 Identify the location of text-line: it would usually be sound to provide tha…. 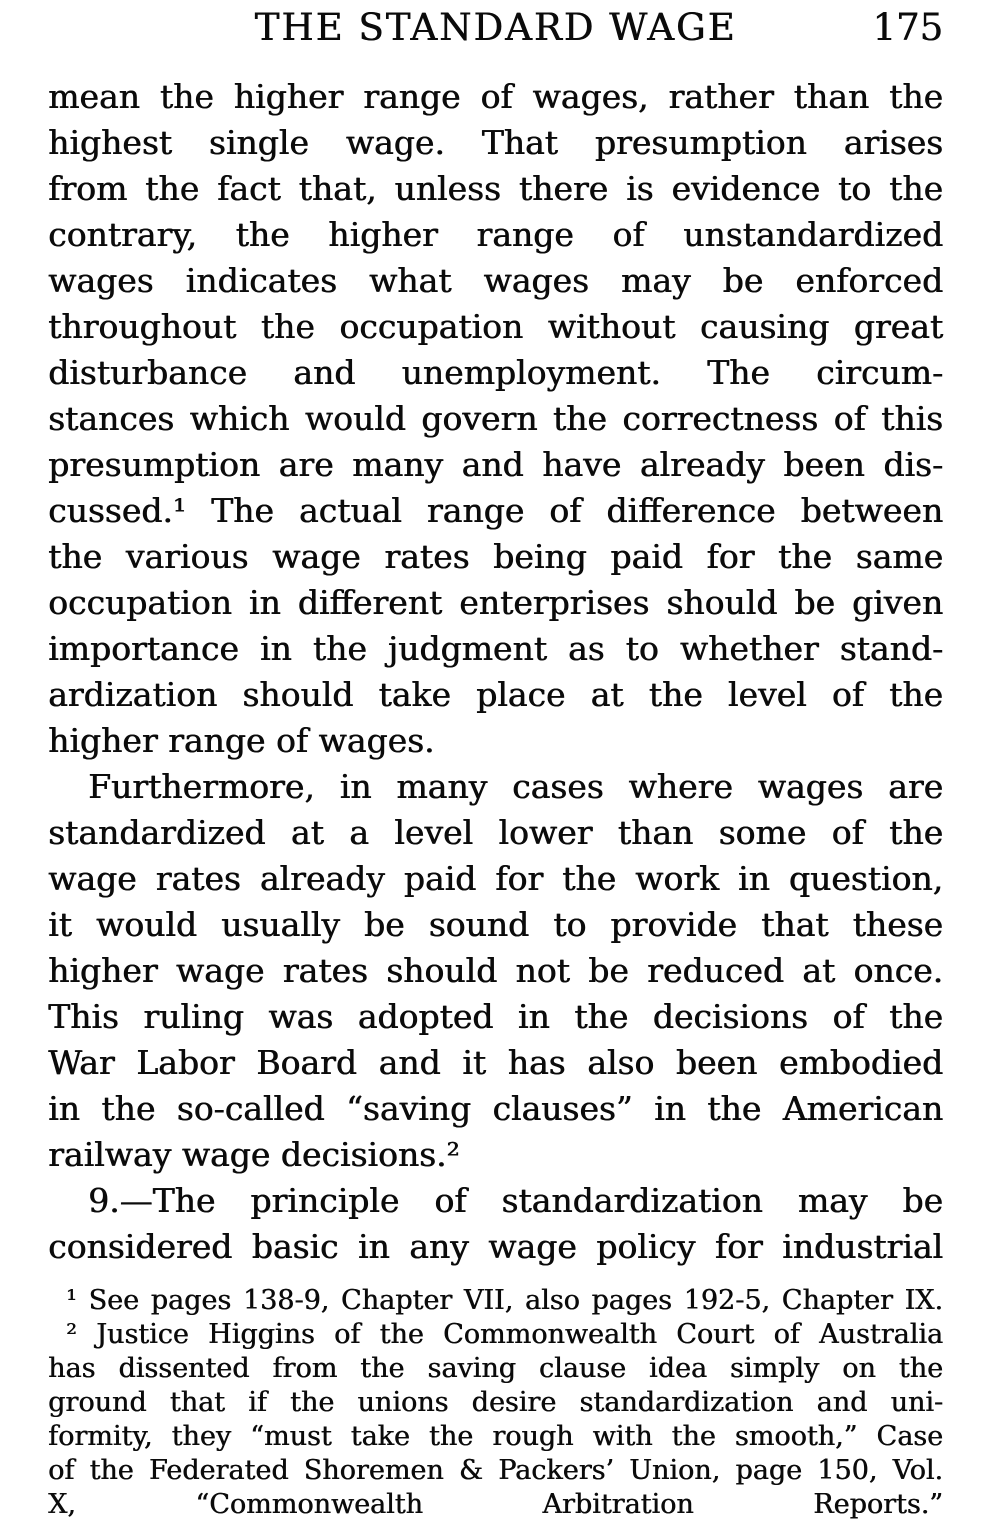
(495, 924).